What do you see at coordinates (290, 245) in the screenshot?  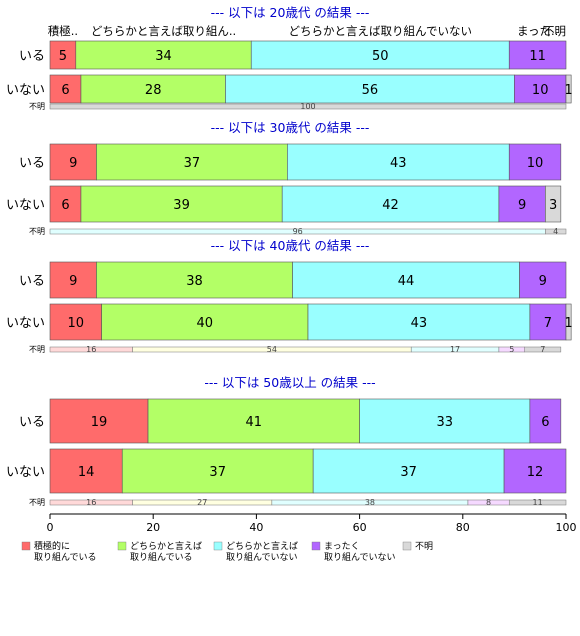 I see `panel-title: --- 以下は 40歳代 の結果 ---` at bounding box center [290, 245].